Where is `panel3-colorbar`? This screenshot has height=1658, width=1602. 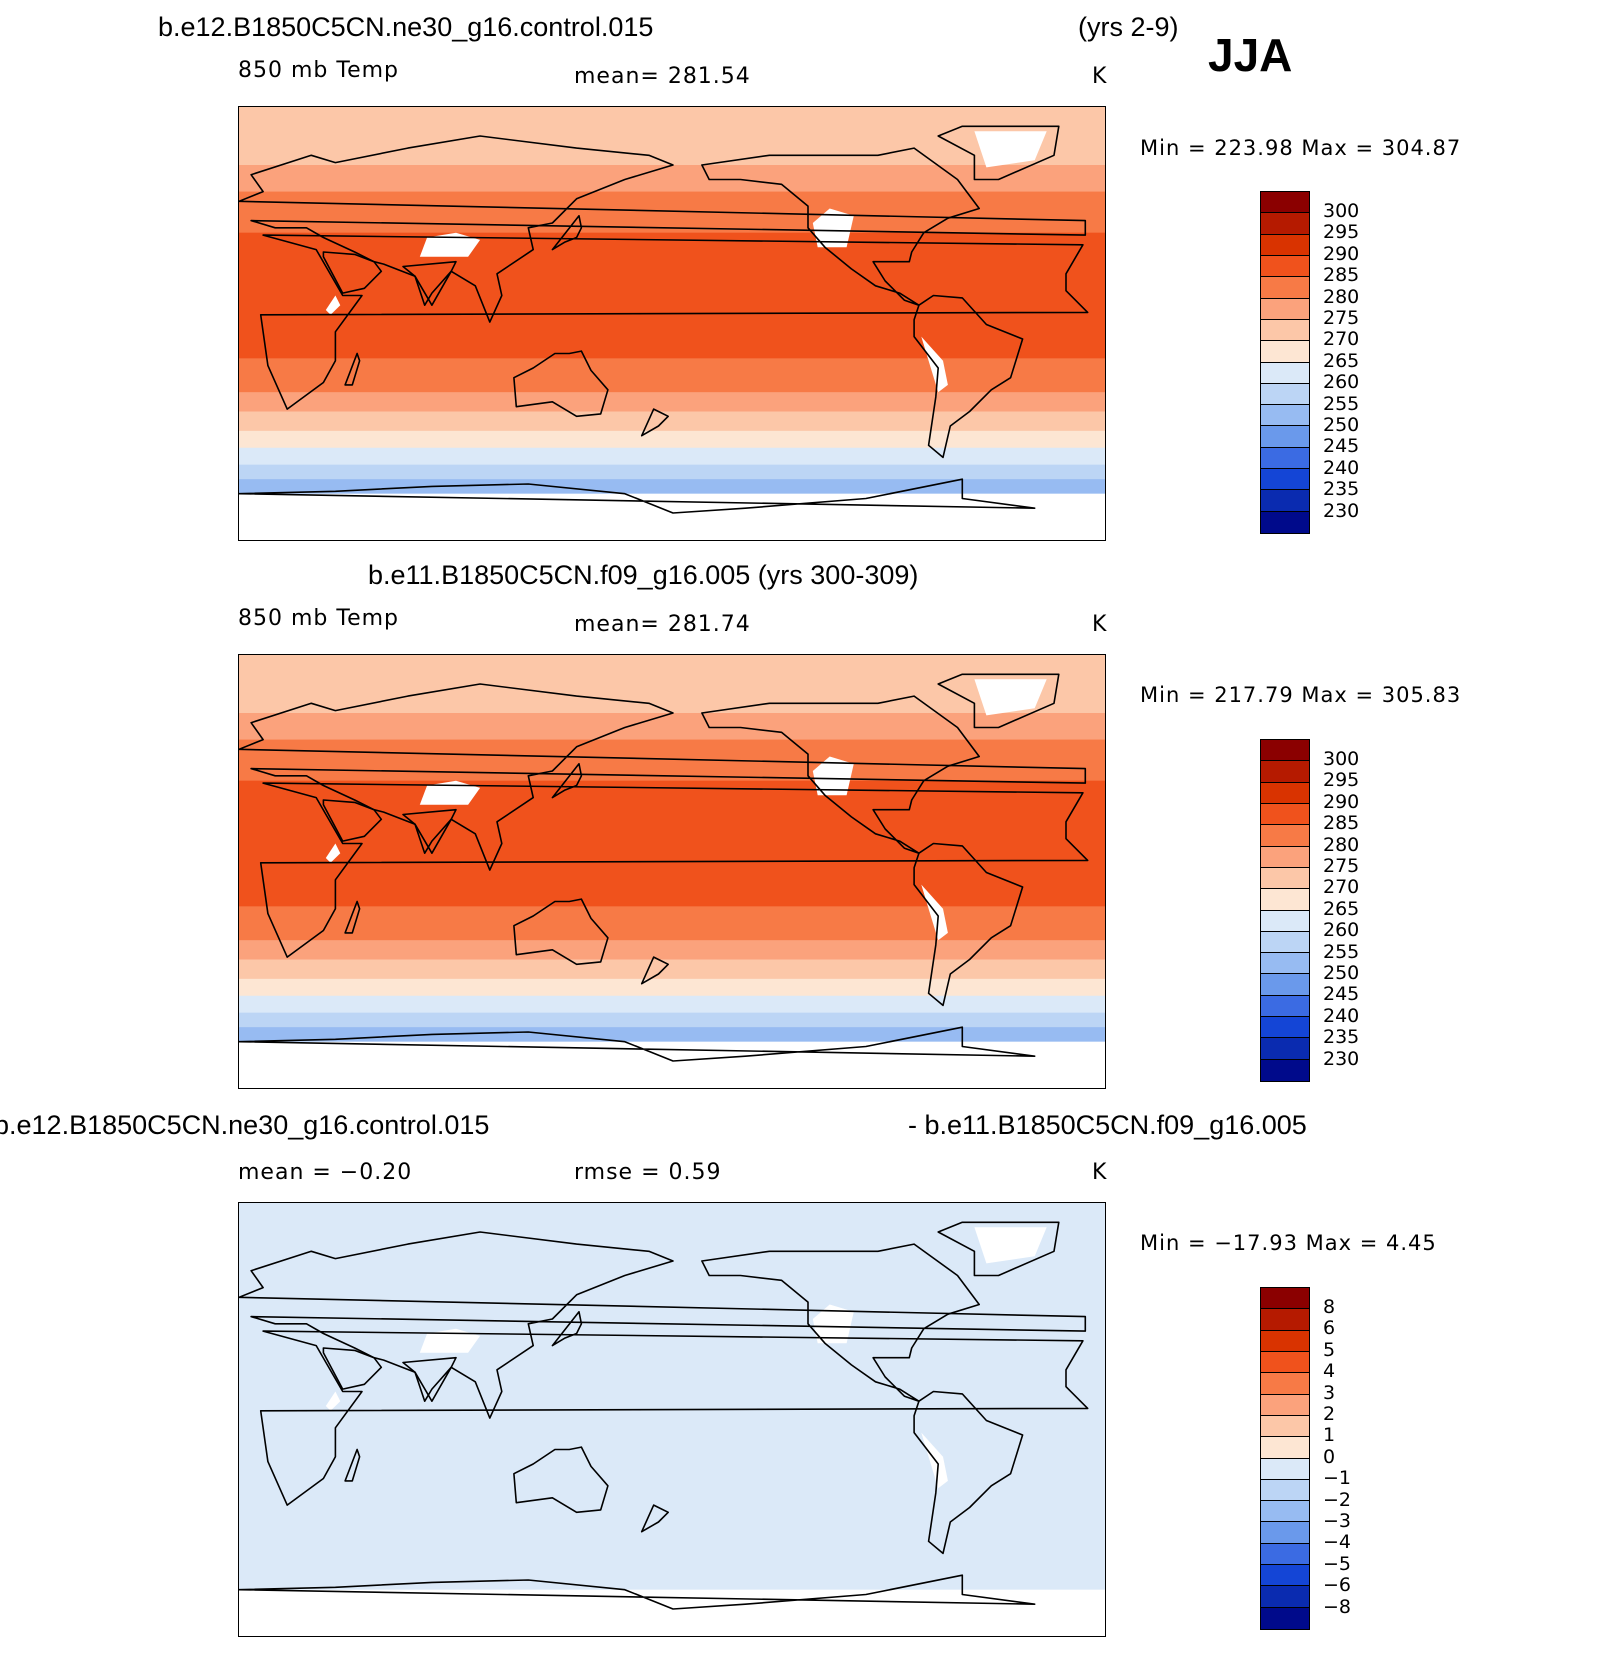 panel3-colorbar is located at coordinates (1285, 1458).